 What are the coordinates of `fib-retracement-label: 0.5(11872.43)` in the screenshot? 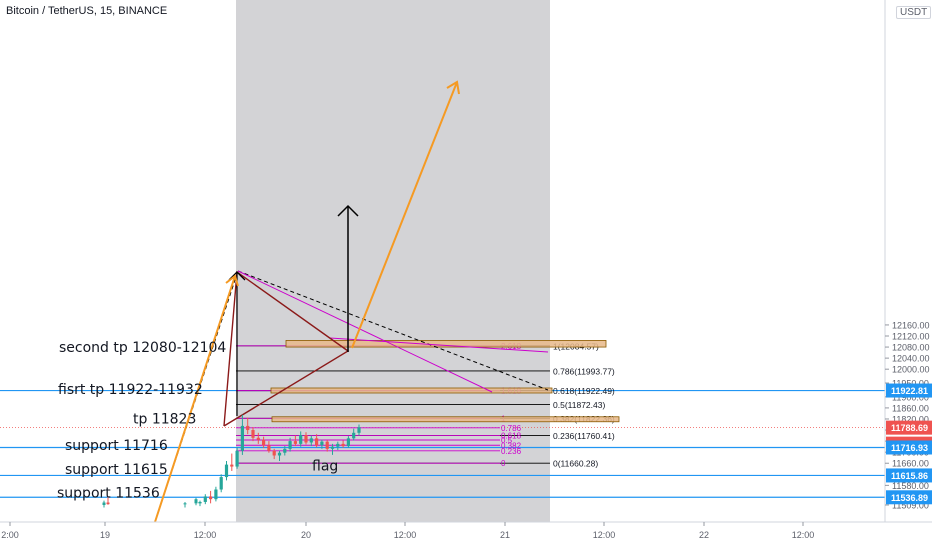 It's located at (579, 405).